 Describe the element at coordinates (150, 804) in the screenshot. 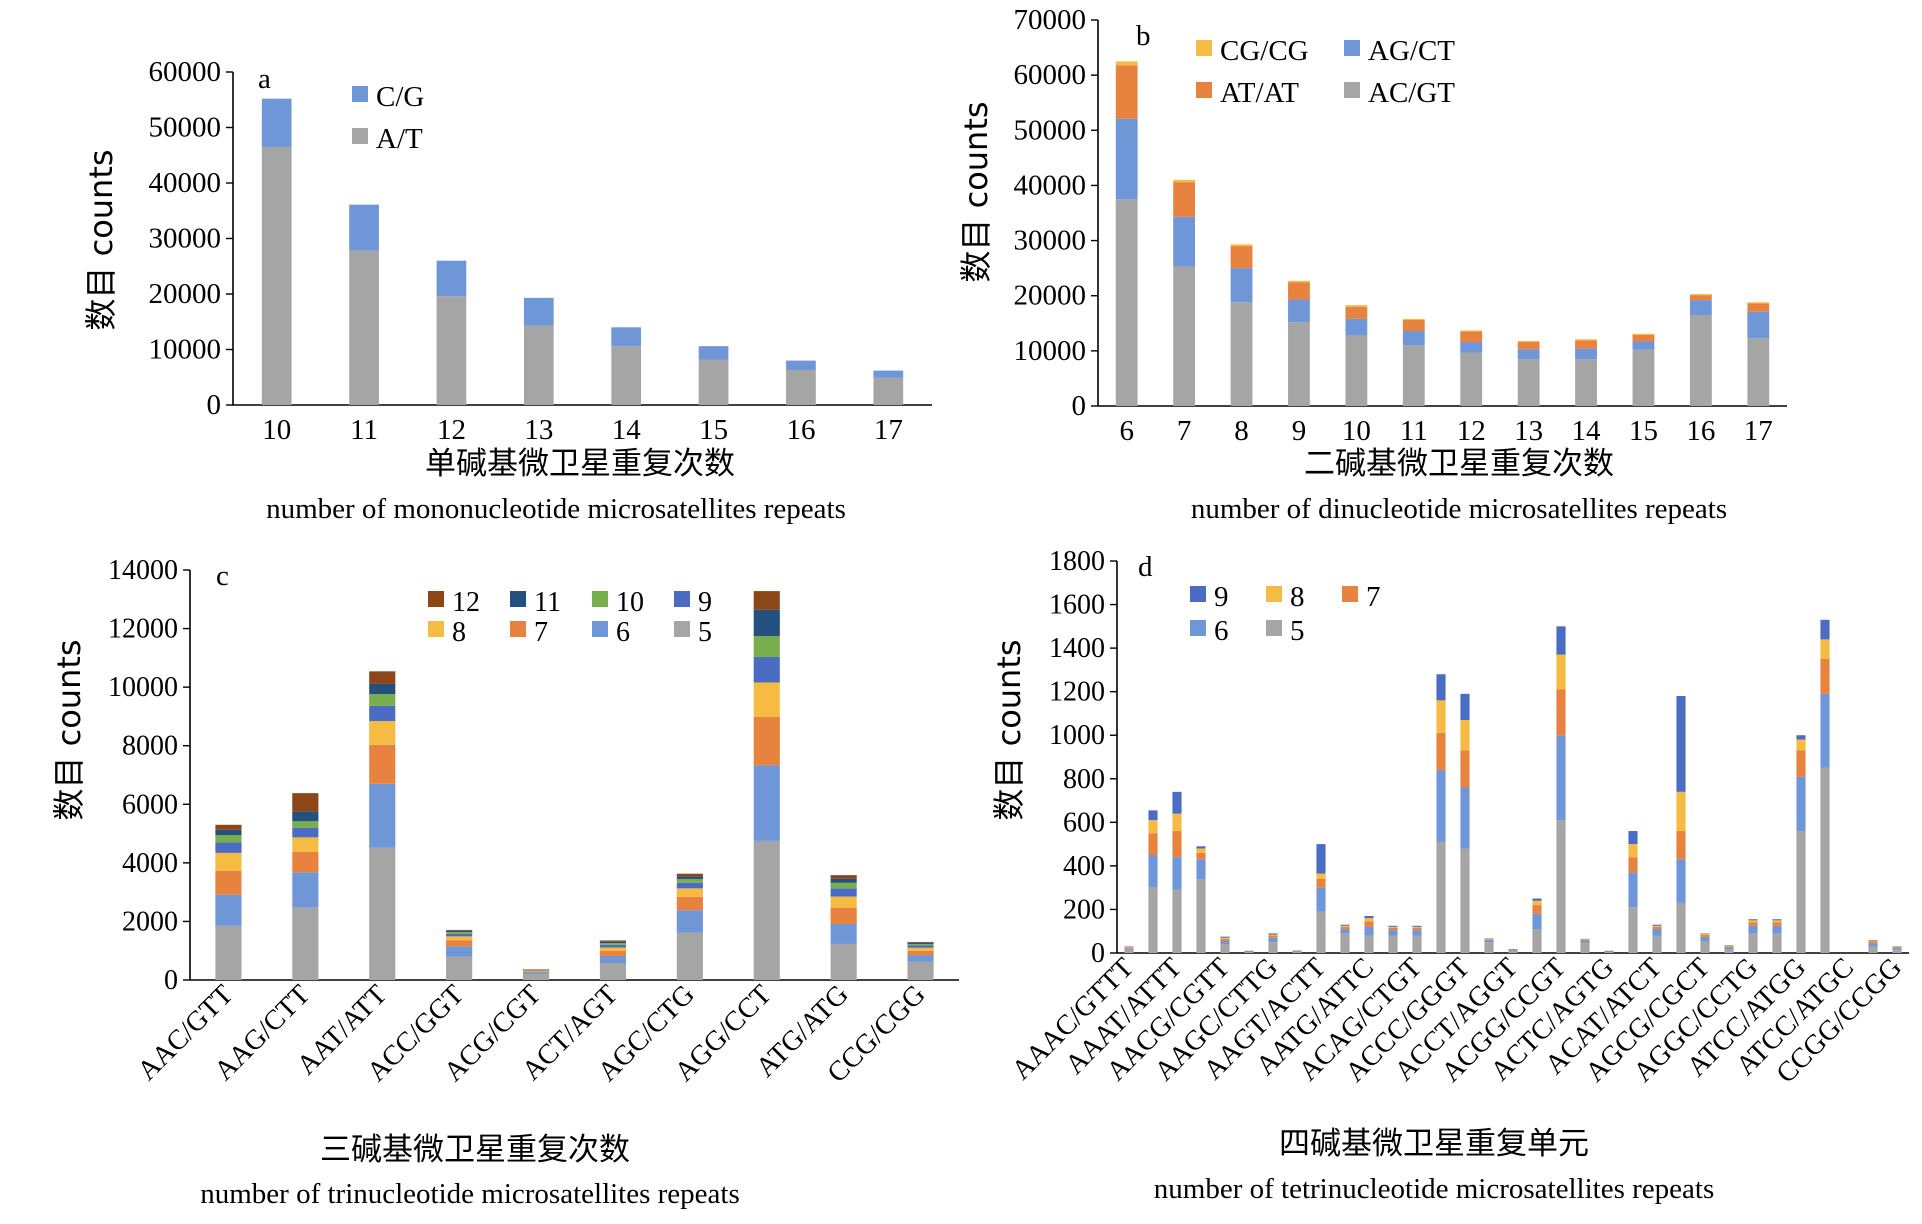

I see `y-tick-label-c: 6000` at that location.